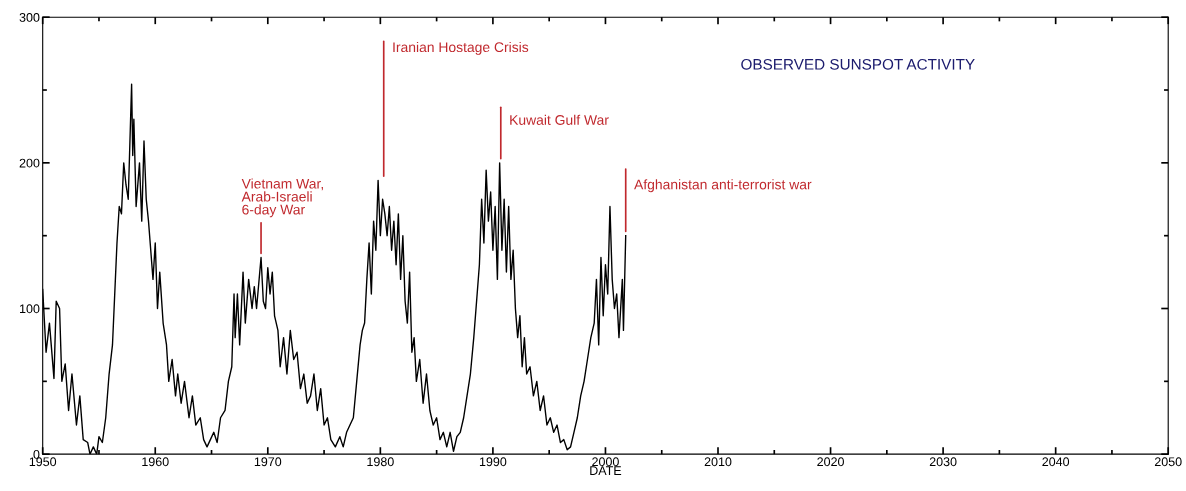  What do you see at coordinates (29, 163) in the screenshot?
I see `y-tick-label: 200` at bounding box center [29, 163].